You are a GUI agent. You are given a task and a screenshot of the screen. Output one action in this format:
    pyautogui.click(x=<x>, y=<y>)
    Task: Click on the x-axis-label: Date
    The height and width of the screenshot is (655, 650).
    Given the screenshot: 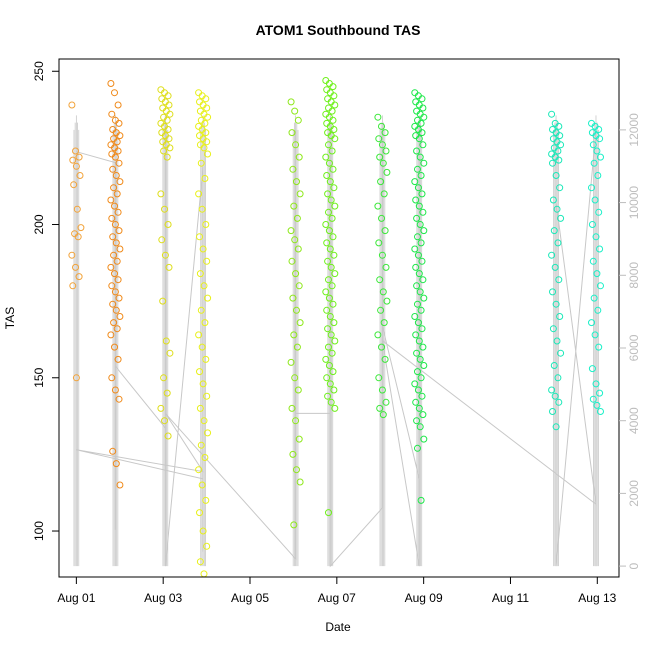 What is the action you would take?
    pyautogui.click(x=338, y=627)
    